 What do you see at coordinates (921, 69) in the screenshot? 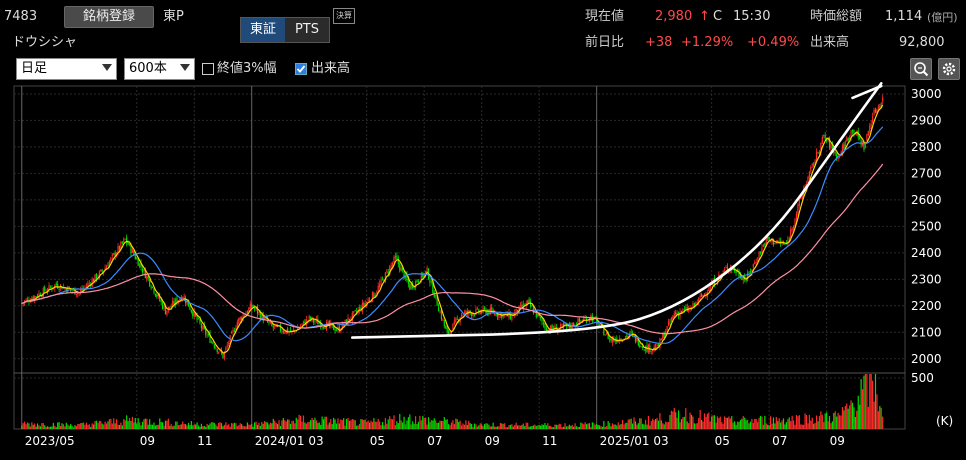
I see `zoom-button` at bounding box center [921, 69].